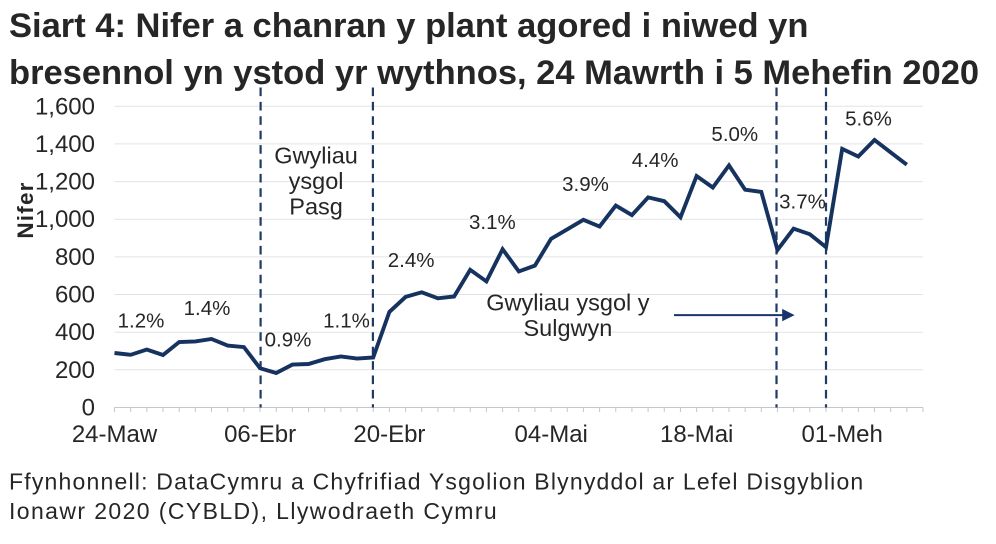 The height and width of the screenshot is (544, 996). What do you see at coordinates (65, 219) in the screenshot?
I see `svg-text: 1,000` at bounding box center [65, 219].